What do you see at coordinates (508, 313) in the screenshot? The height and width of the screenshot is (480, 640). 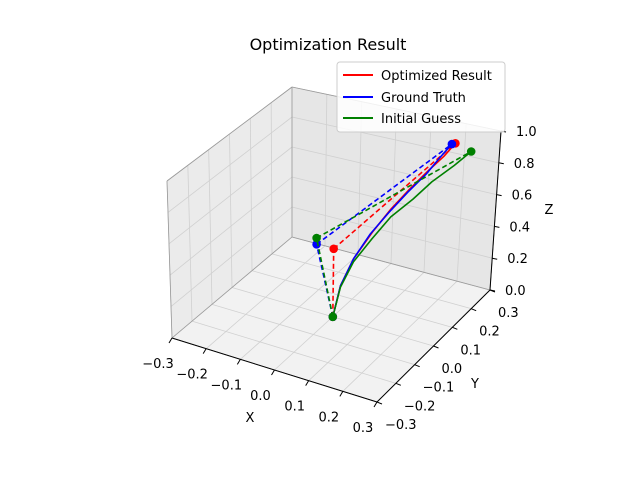 I see `y-tick-label: 0.3` at bounding box center [508, 313].